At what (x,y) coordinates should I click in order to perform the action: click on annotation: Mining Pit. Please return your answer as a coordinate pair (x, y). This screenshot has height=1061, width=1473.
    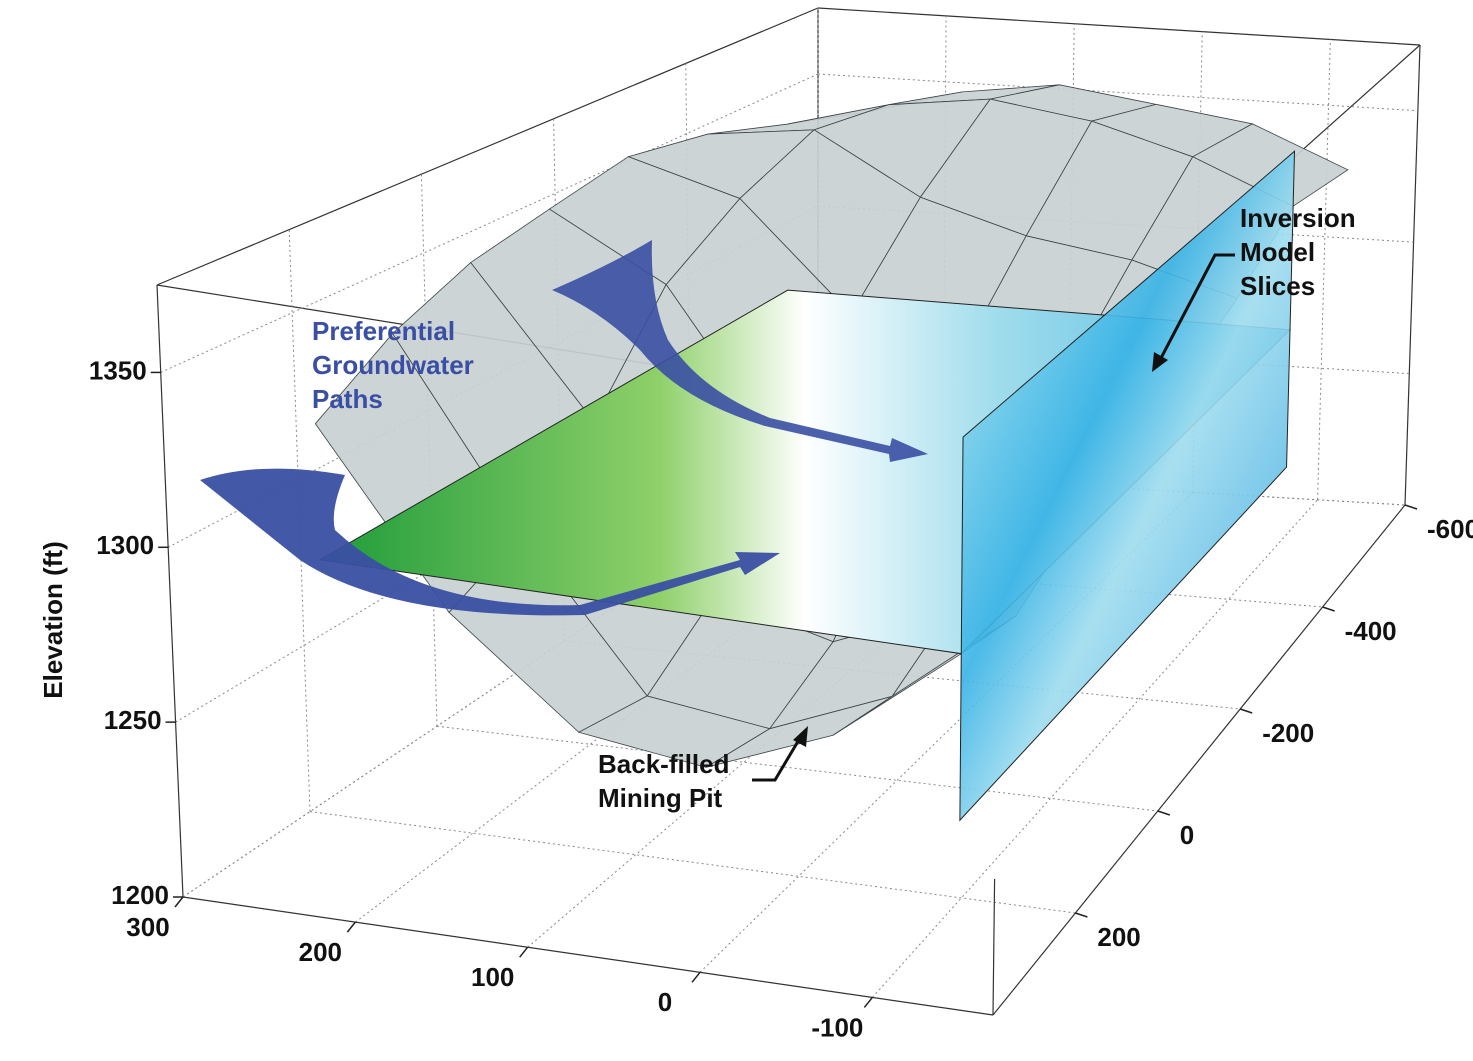
    Looking at the image, I should click on (660, 798).